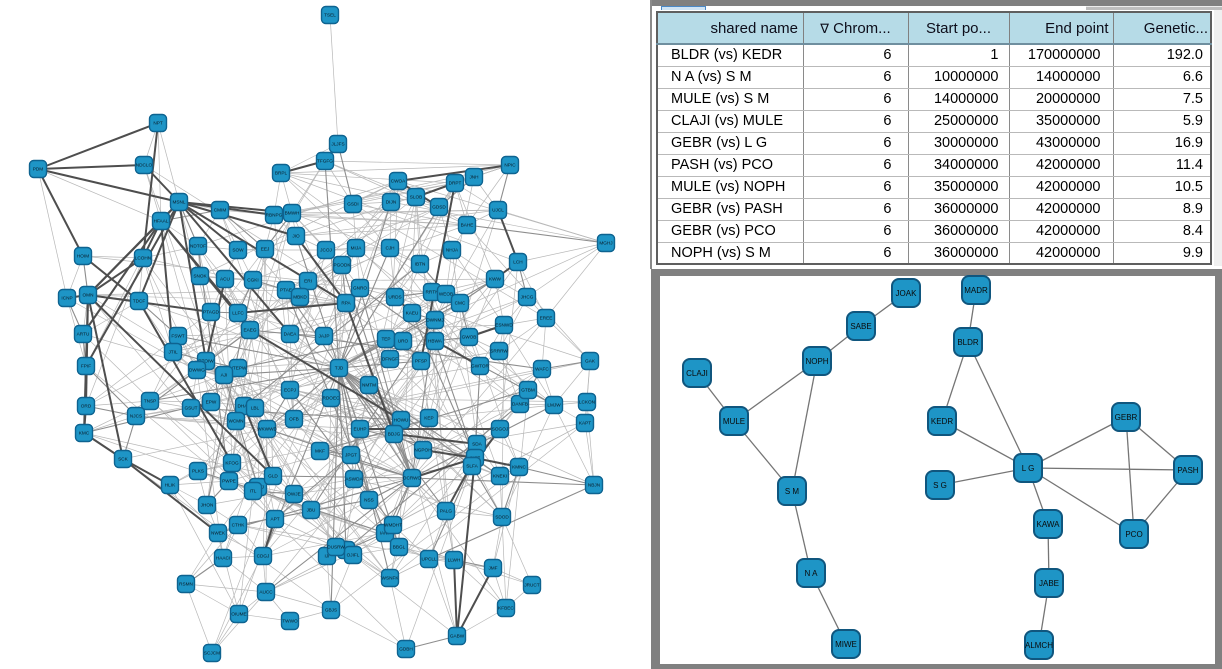  What do you see at coordinates (198, 471) in the screenshot?
I see `svg-text: PLKS` at bounding box center [198, 471].